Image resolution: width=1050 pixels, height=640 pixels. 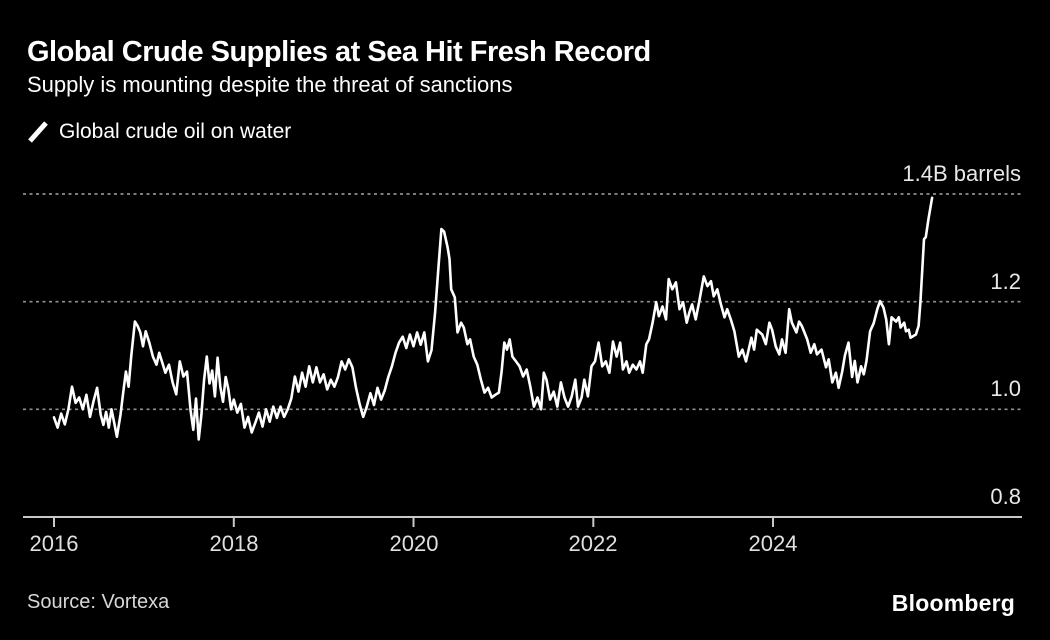 What do you see at coordinates (38, 132) in the screenshot?
I see `line-series-swatch-icon` at bounding box center [38, 132].